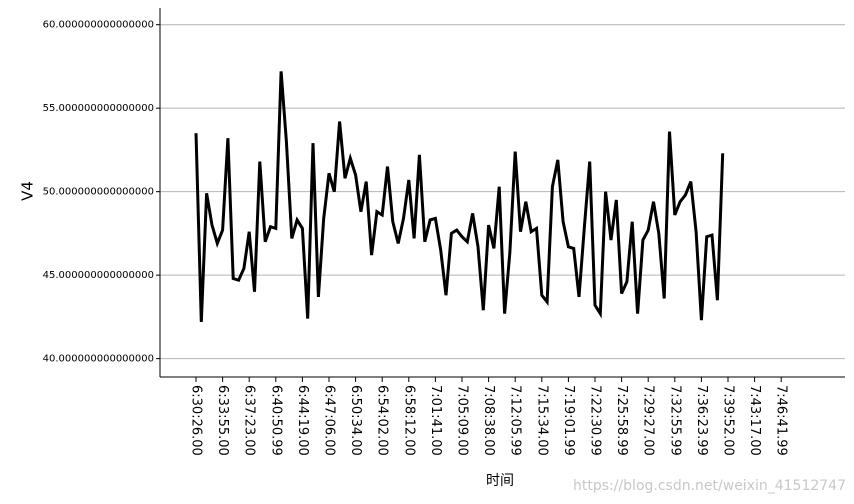  What do you see at coordinates (515, 420) in the screenshot?
I see `x-tick-label: 7:12:05.99` at bounding box center [515, 420].